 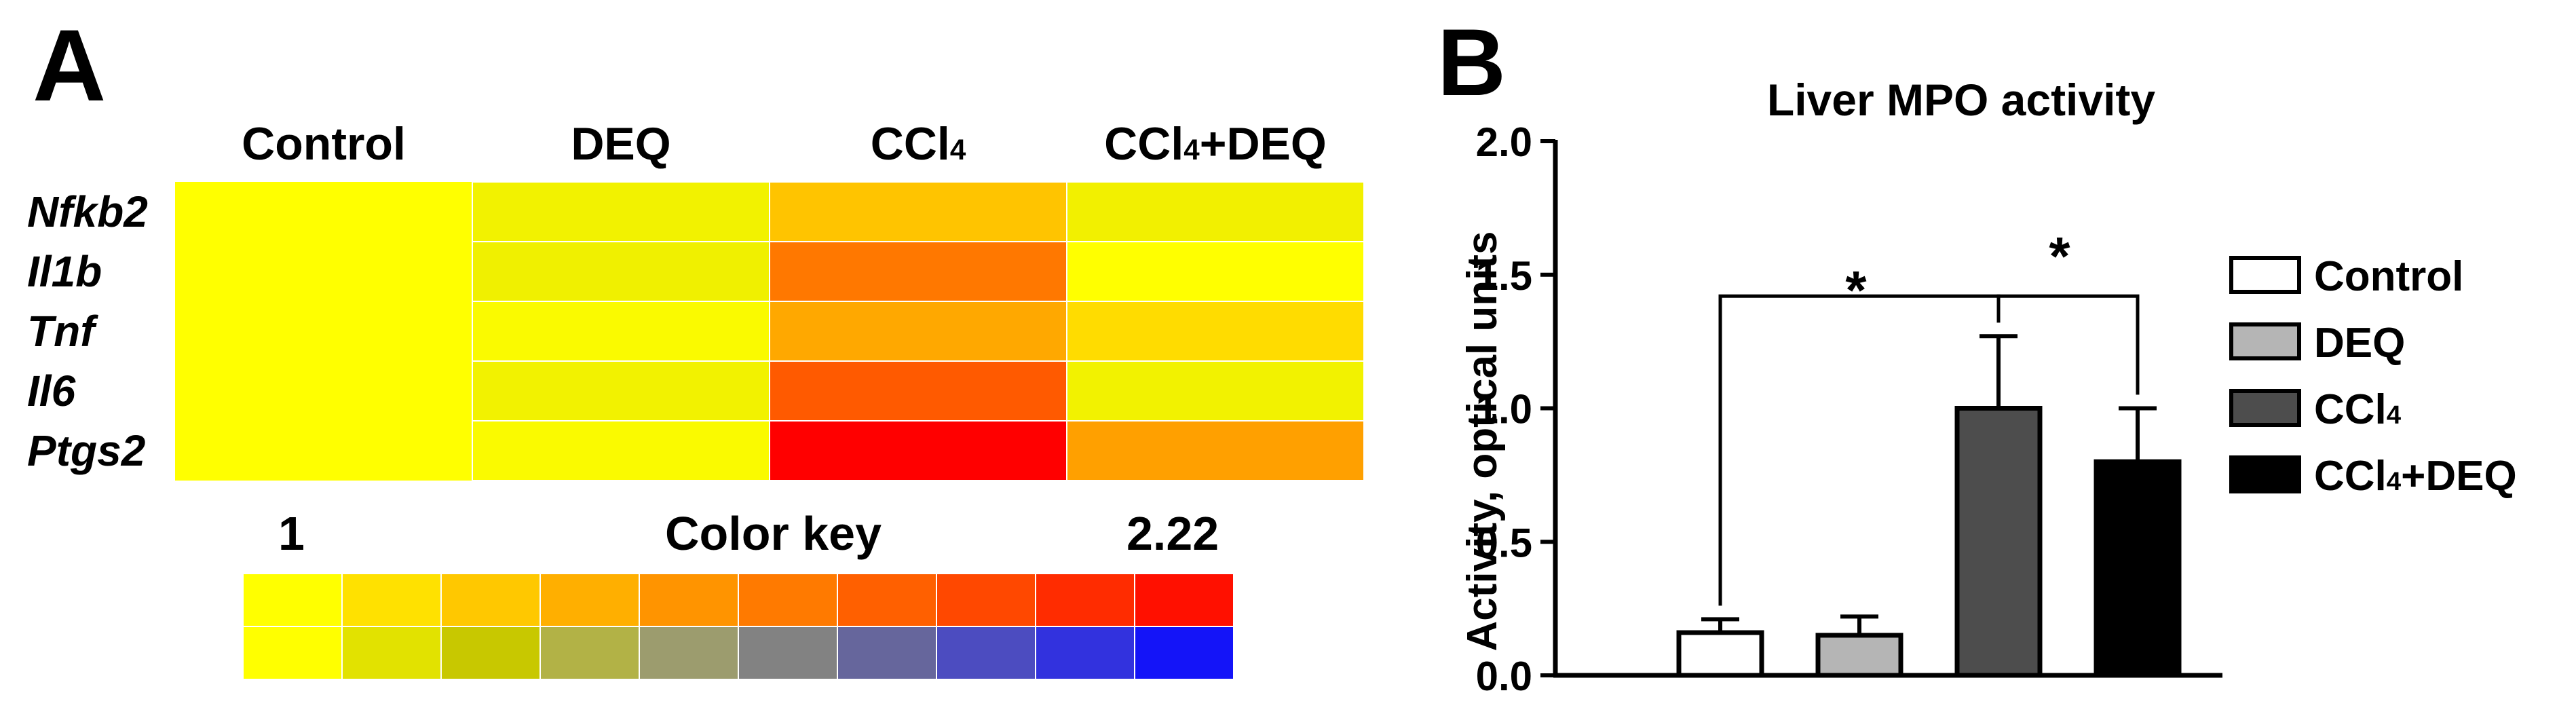 I want to click on color-key-min-label: 1, so click(x=291, y=533).